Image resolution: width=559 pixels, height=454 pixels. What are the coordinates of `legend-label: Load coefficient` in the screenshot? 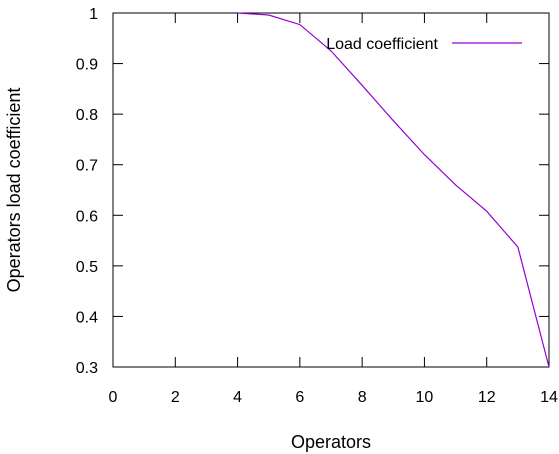 It's located at (382, 44).